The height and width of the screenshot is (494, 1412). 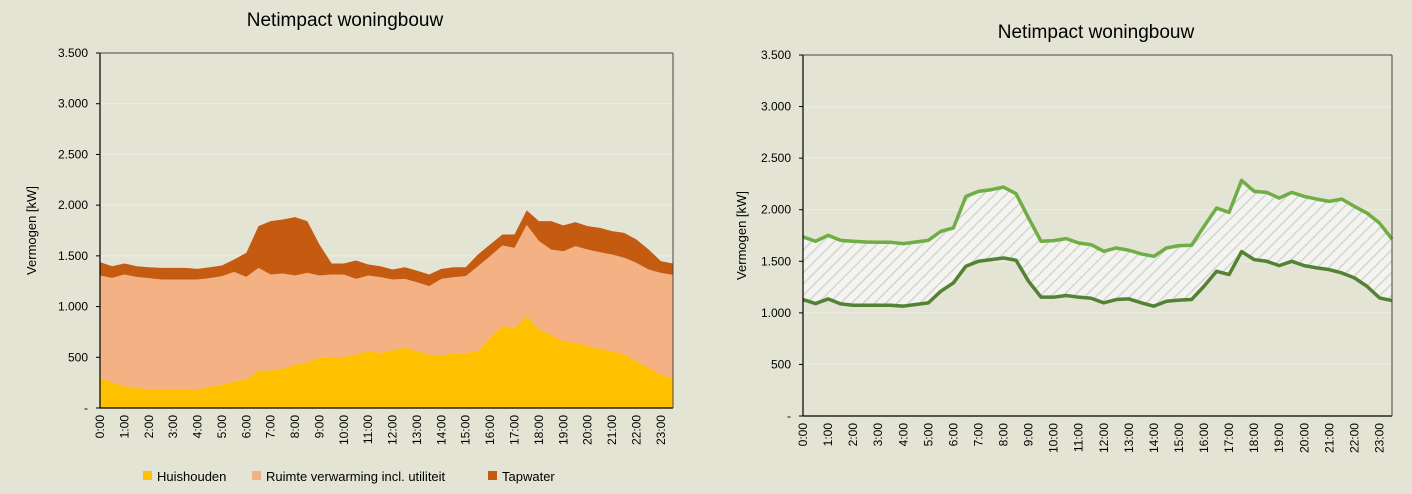 I want to click on hatched-band, so click(x=1097, y=243).